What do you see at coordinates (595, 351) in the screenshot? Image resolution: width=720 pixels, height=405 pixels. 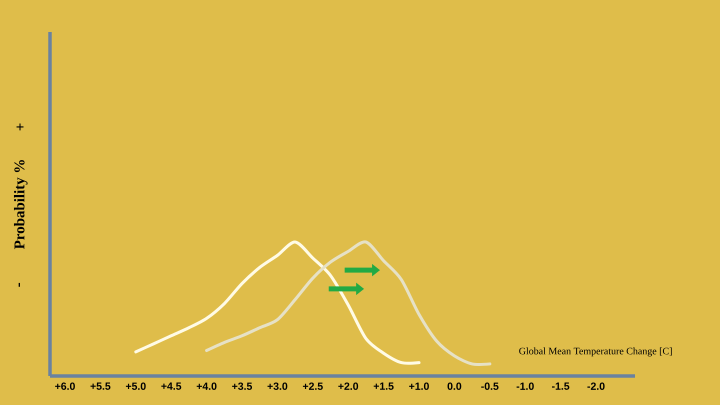 I see `x-axis-title: Global Mean Temperature Change [C]` at bounding box center [595, 351].